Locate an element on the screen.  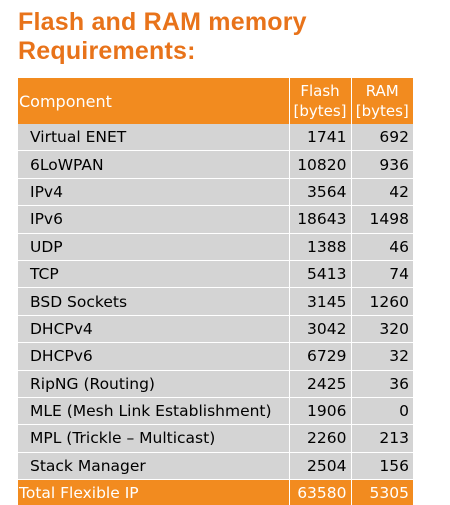
ram-cell: 74 is located at coordinates (381, 274).